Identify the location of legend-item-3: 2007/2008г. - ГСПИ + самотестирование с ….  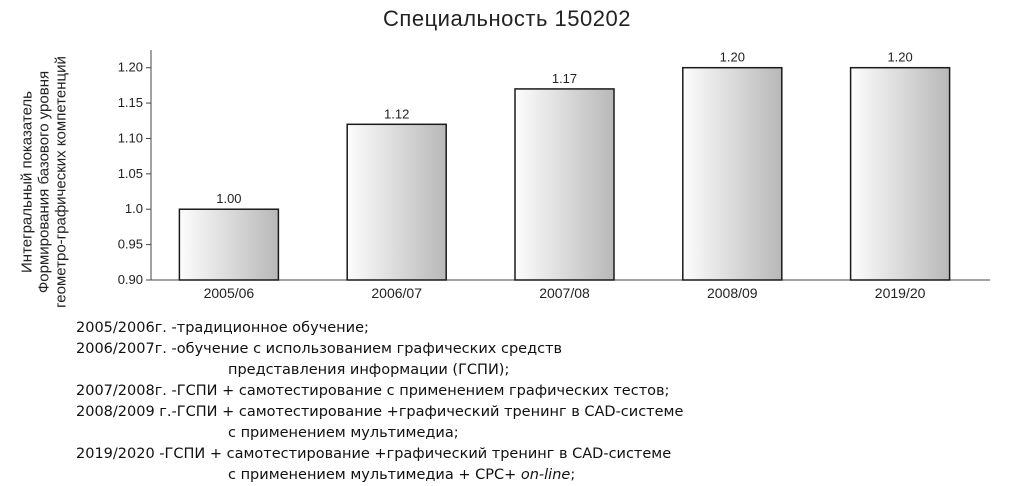
(541, 391).